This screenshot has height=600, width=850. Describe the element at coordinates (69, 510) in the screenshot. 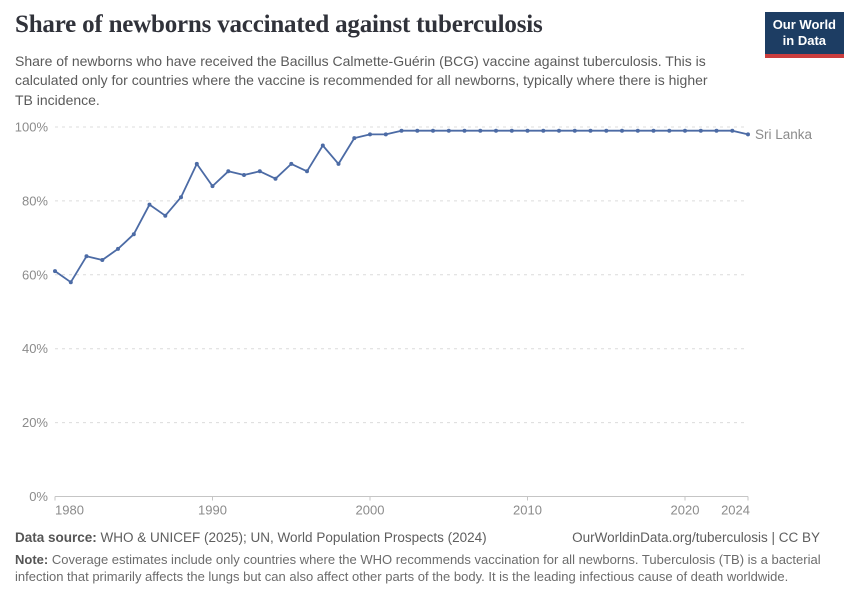

I see `x-tick-label: 1980` at that location.